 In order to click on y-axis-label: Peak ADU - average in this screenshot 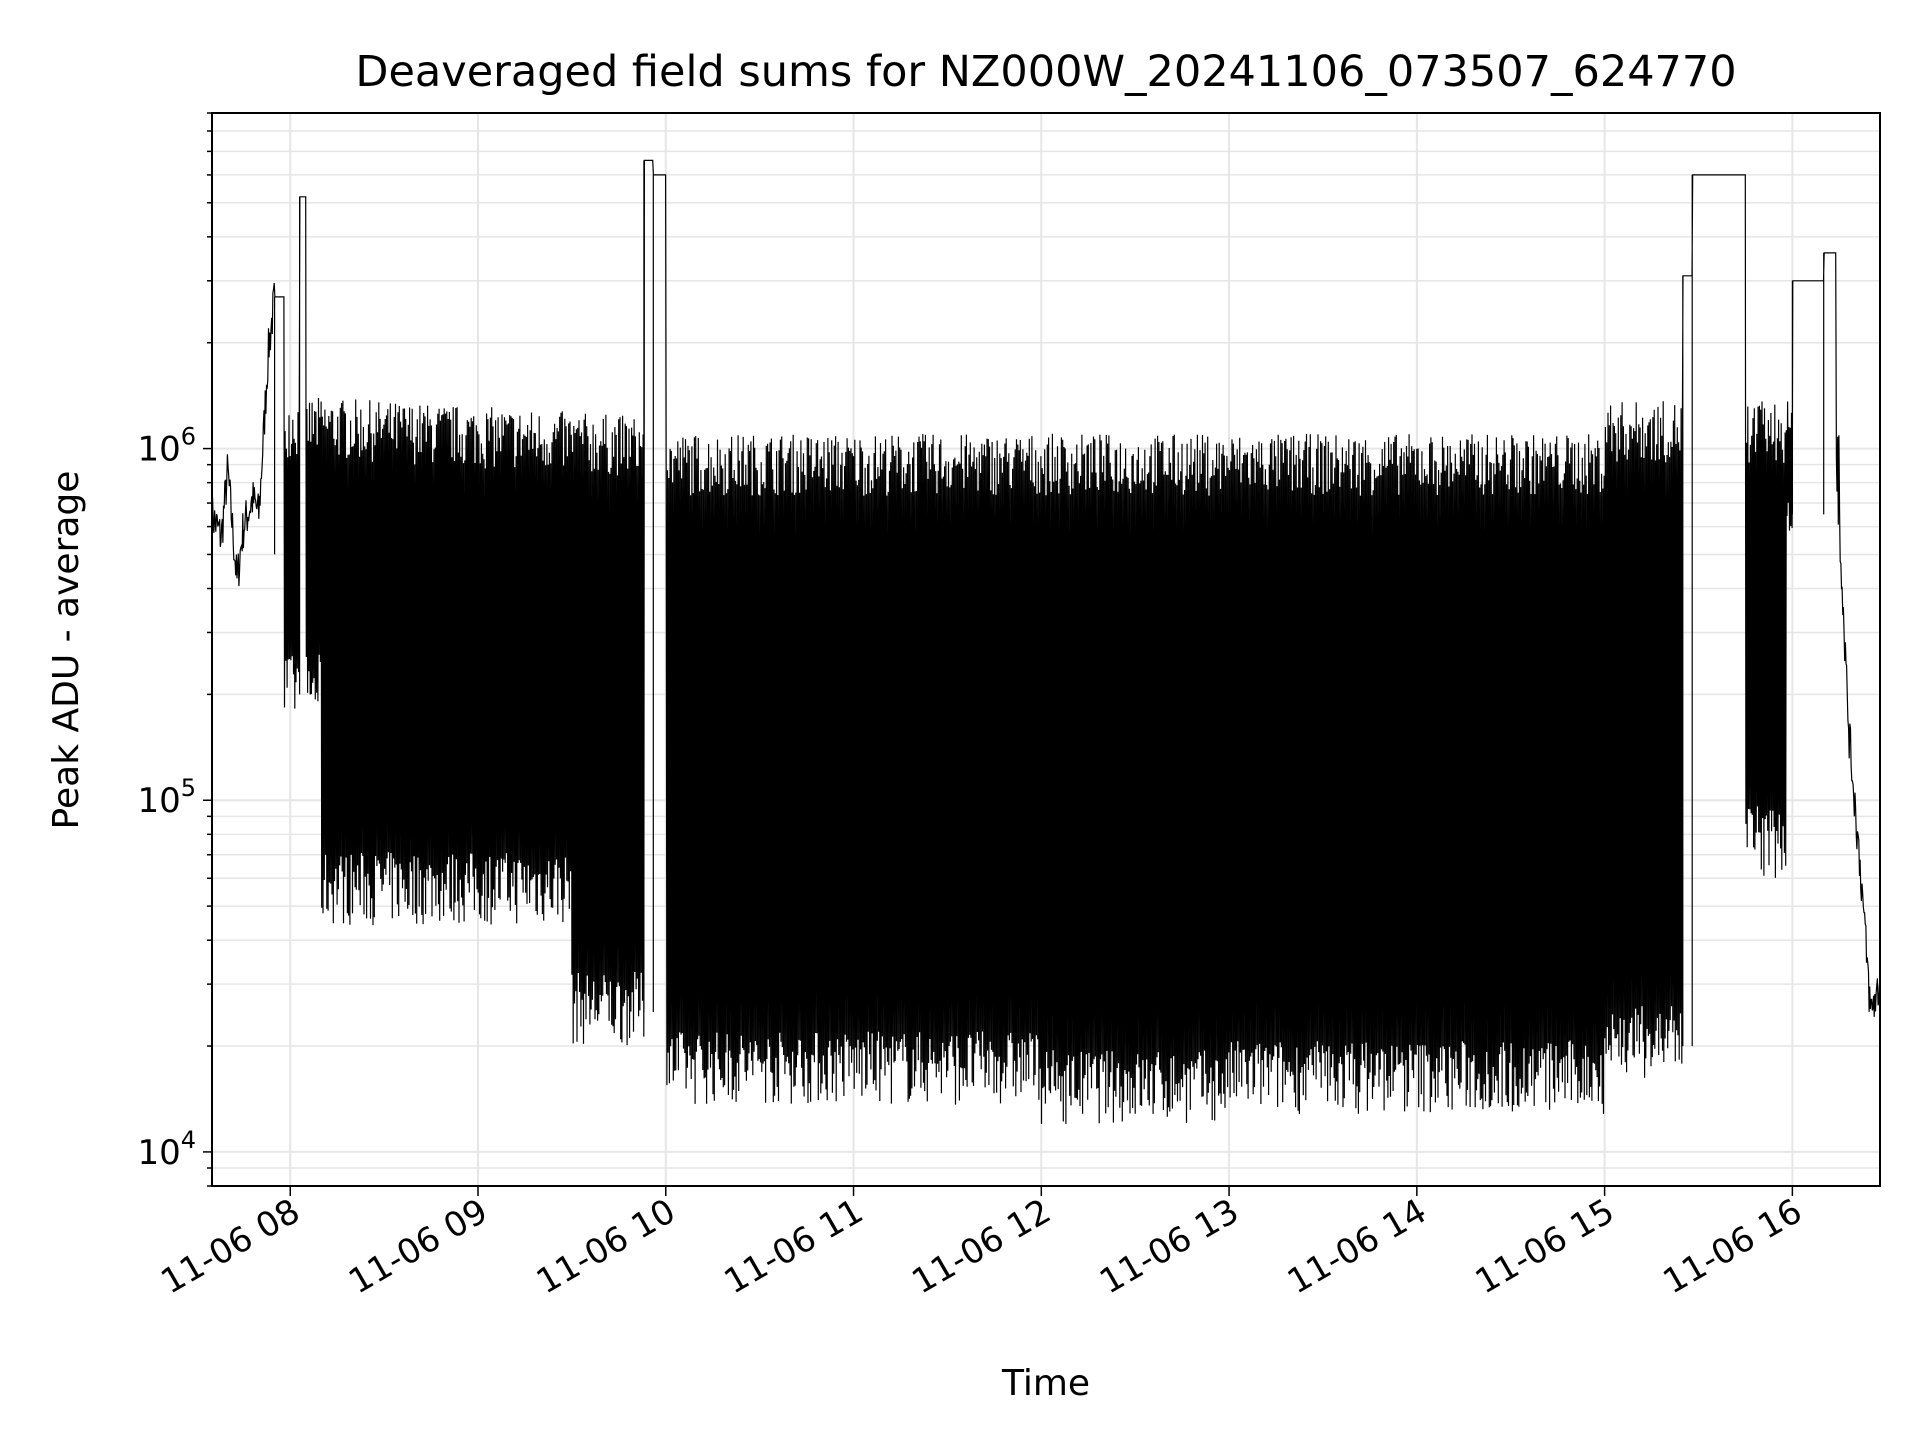, I will do `click(66, 650)`.